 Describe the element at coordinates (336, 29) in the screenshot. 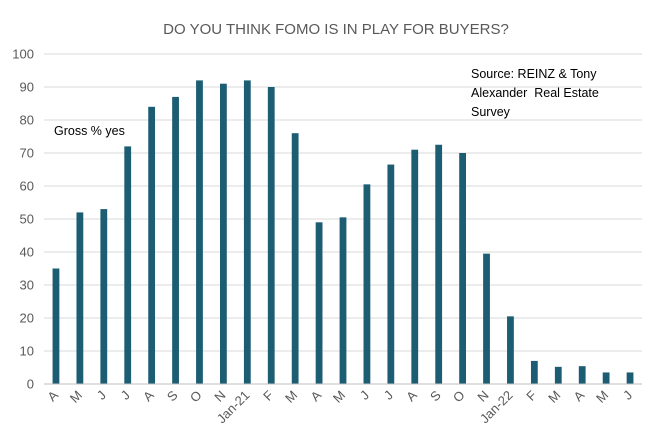

I see `chart-title: DO YOU THINK FOMO IS IN PLAY FOR BUYERS?` at that location.